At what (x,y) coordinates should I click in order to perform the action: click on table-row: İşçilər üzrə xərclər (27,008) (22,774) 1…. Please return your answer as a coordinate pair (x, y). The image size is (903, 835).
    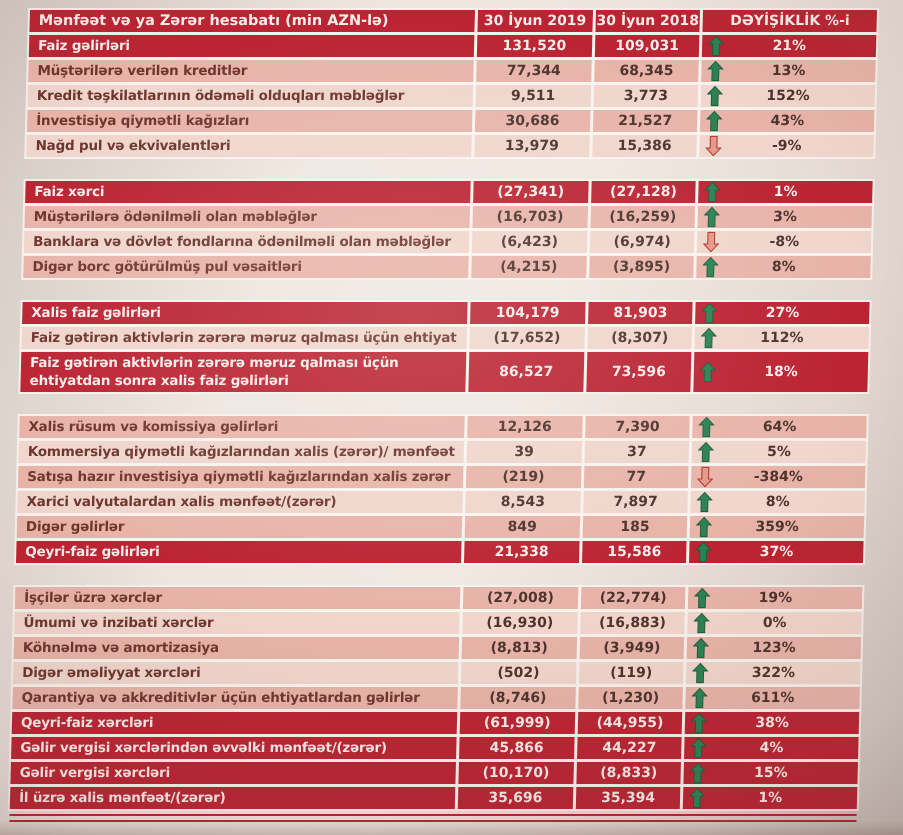
    Looking at the image, I should click on (438, 598).